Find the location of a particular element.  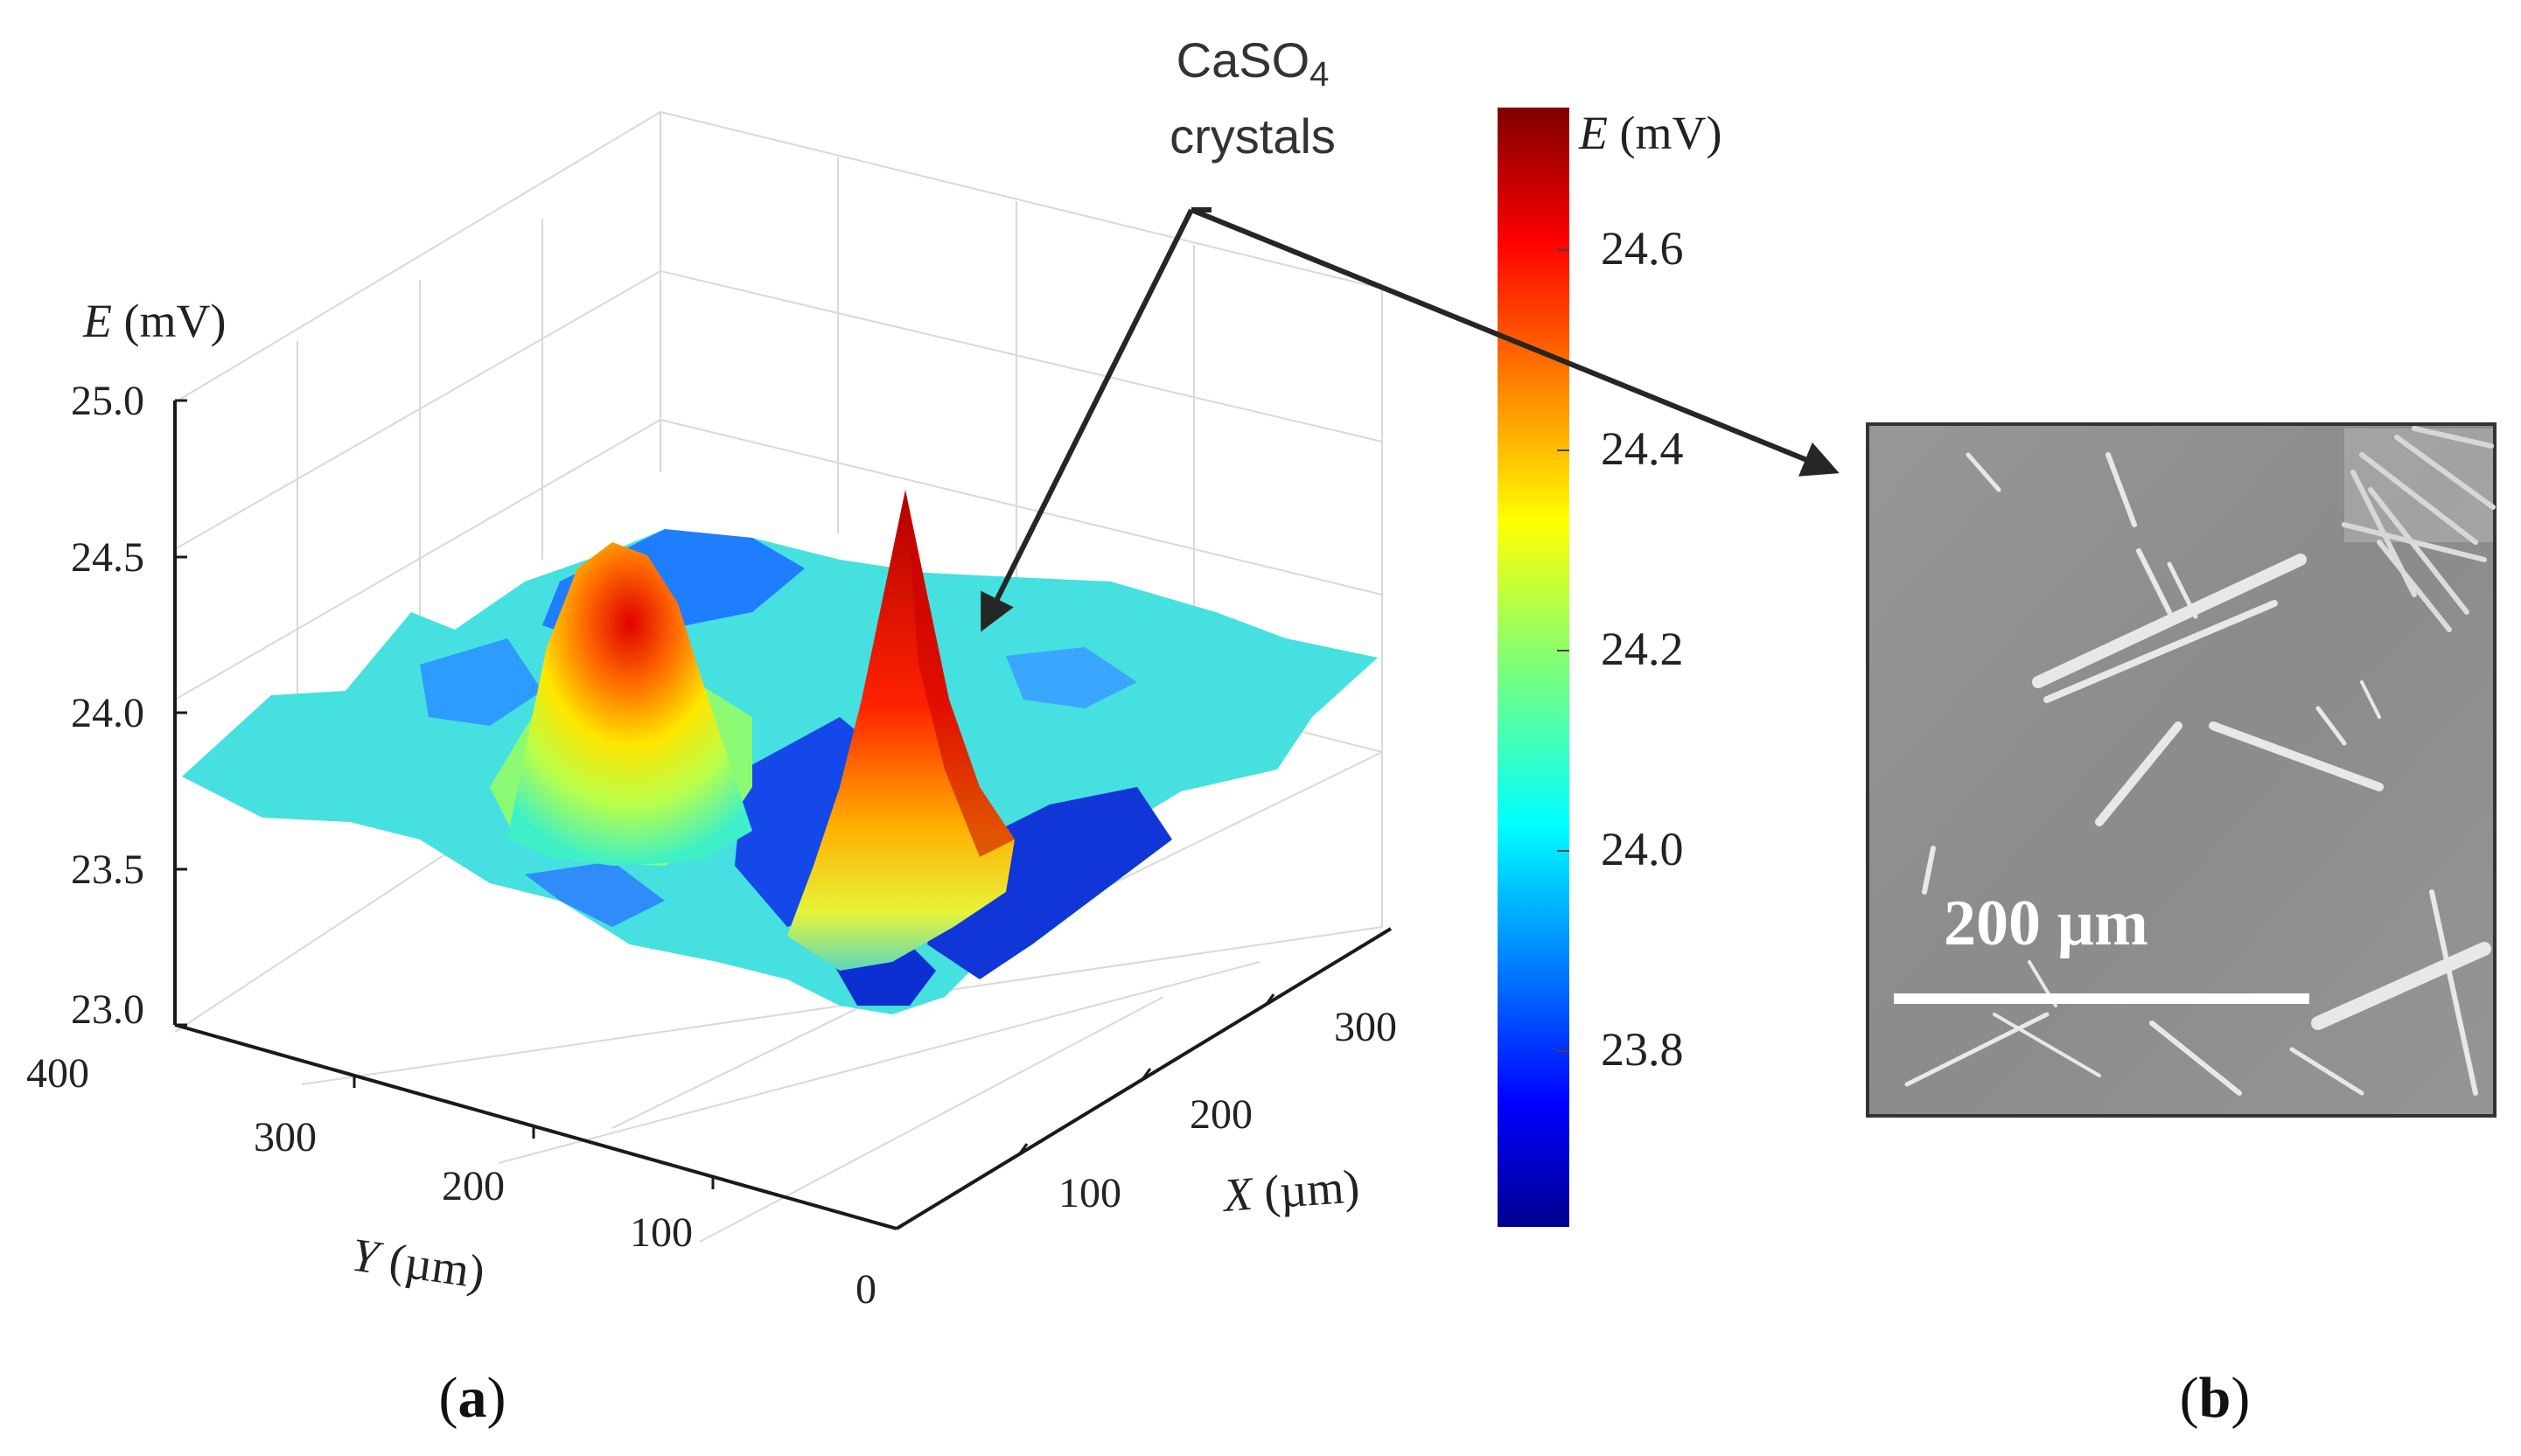

surface-blue-patch is located at coordinates (1071, 677).